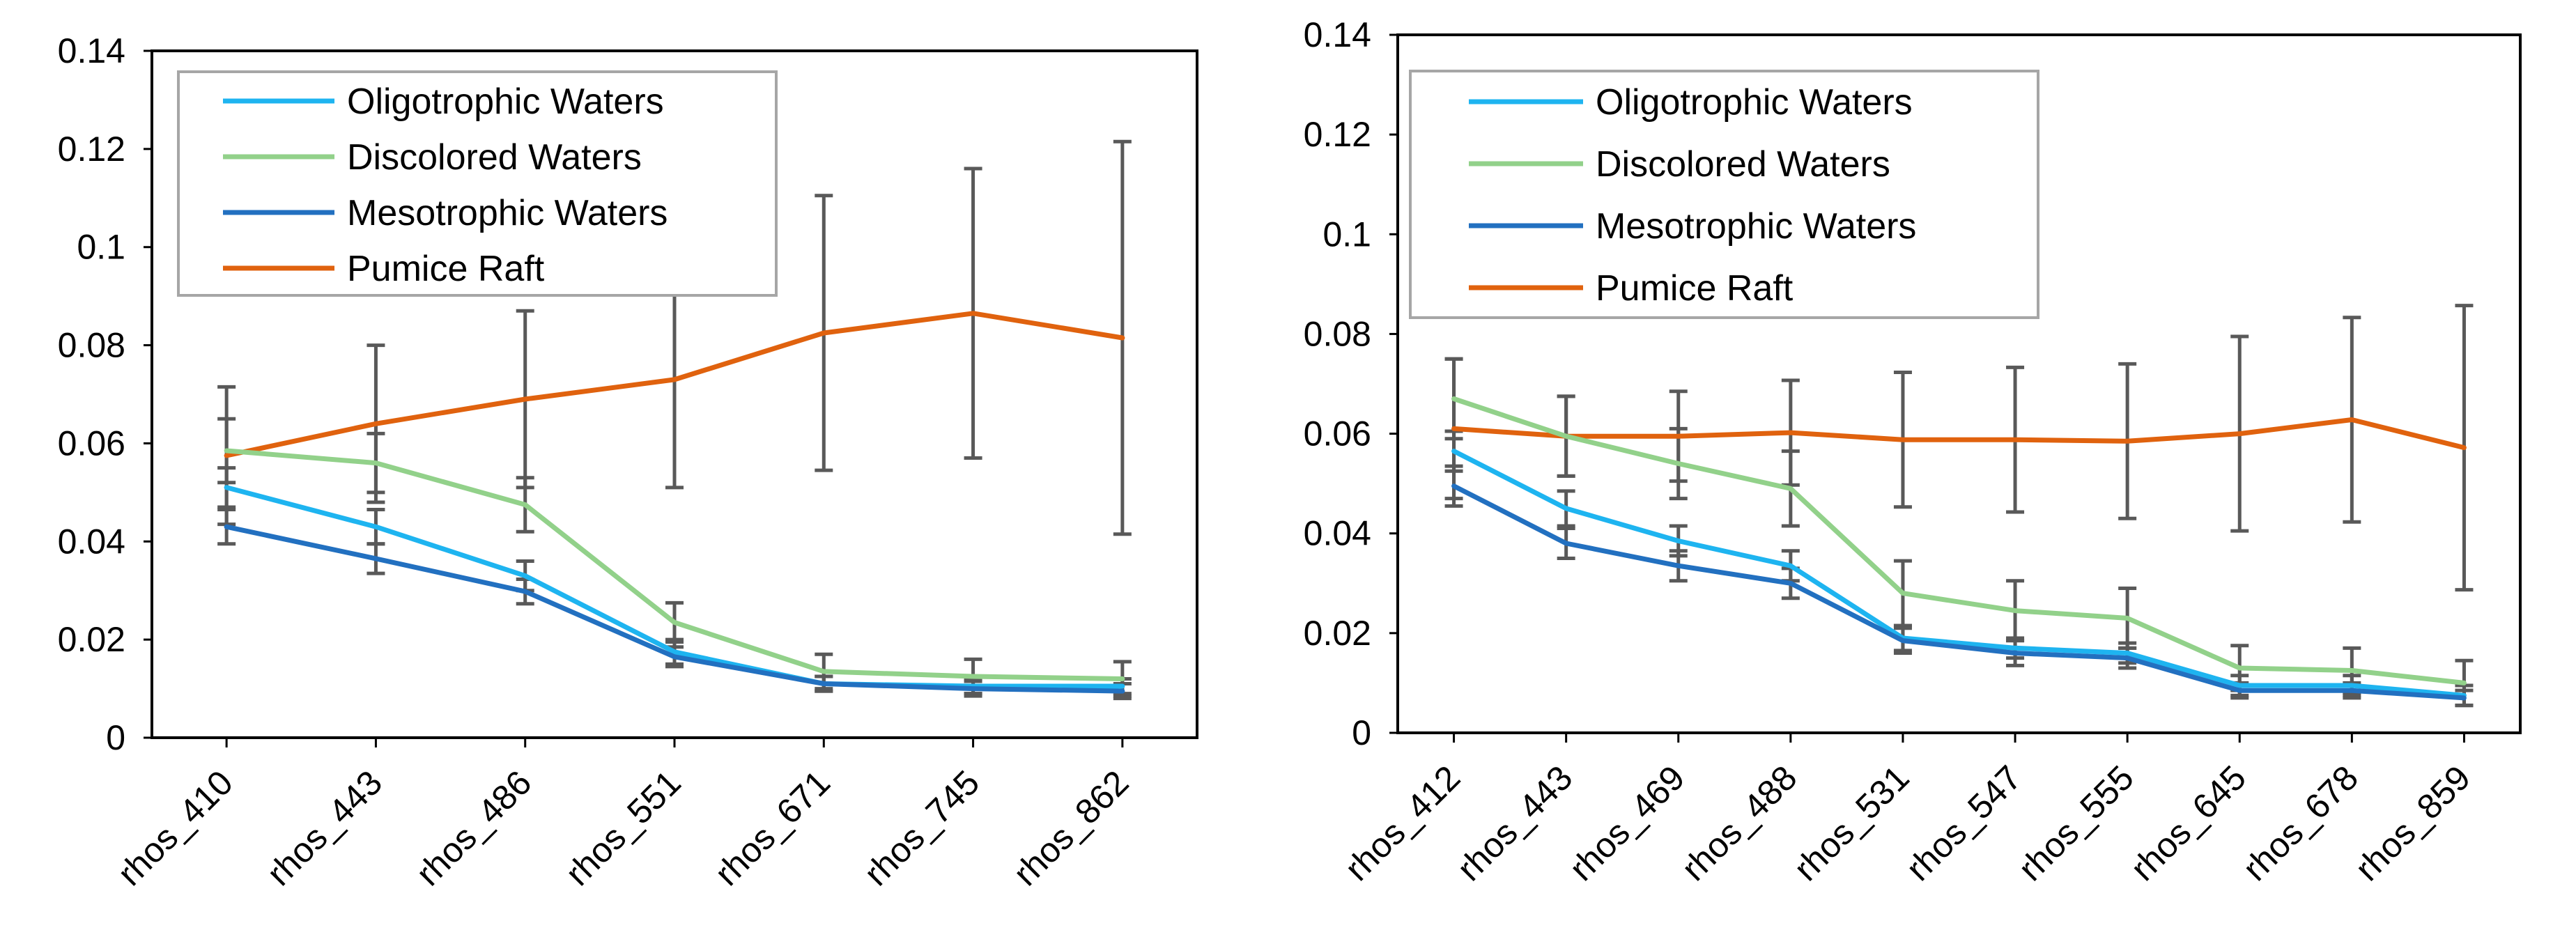 The image size is (2576, 946). Describe the element at coordinates (473, 828) in the screenshot. I see `x-tick-label: rhos_486` at that location.